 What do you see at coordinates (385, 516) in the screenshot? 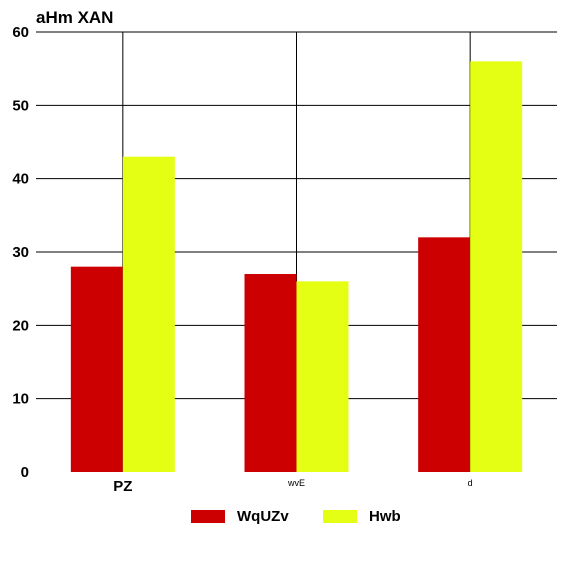
I see `legend-label-series-2: Hwb` at bounding box center [385, 516].